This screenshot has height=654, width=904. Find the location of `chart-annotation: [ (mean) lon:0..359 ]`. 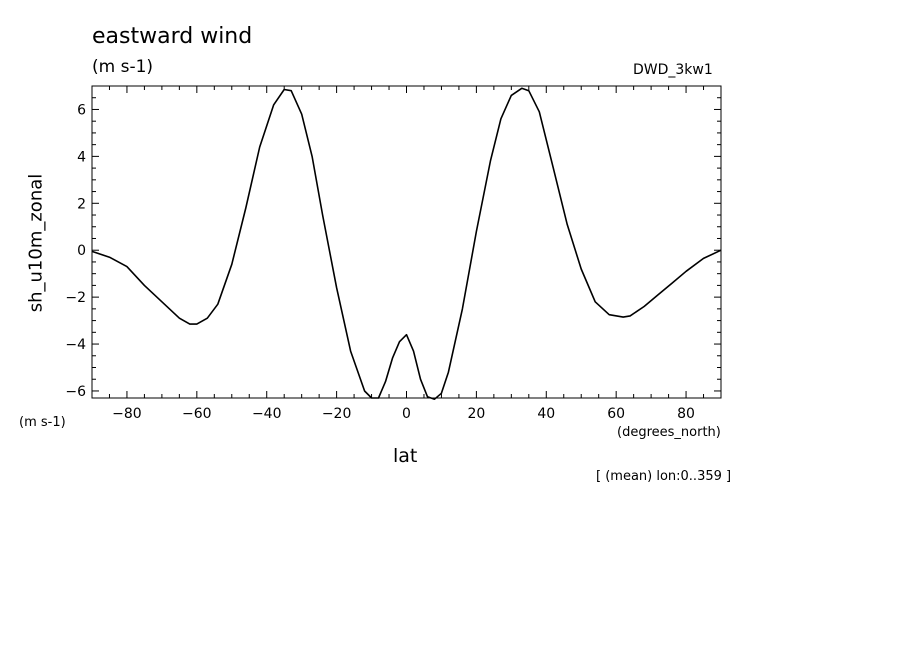

chart-annotation: [ (mean) lon:0..359 ] is located at coordinates (664, 476).